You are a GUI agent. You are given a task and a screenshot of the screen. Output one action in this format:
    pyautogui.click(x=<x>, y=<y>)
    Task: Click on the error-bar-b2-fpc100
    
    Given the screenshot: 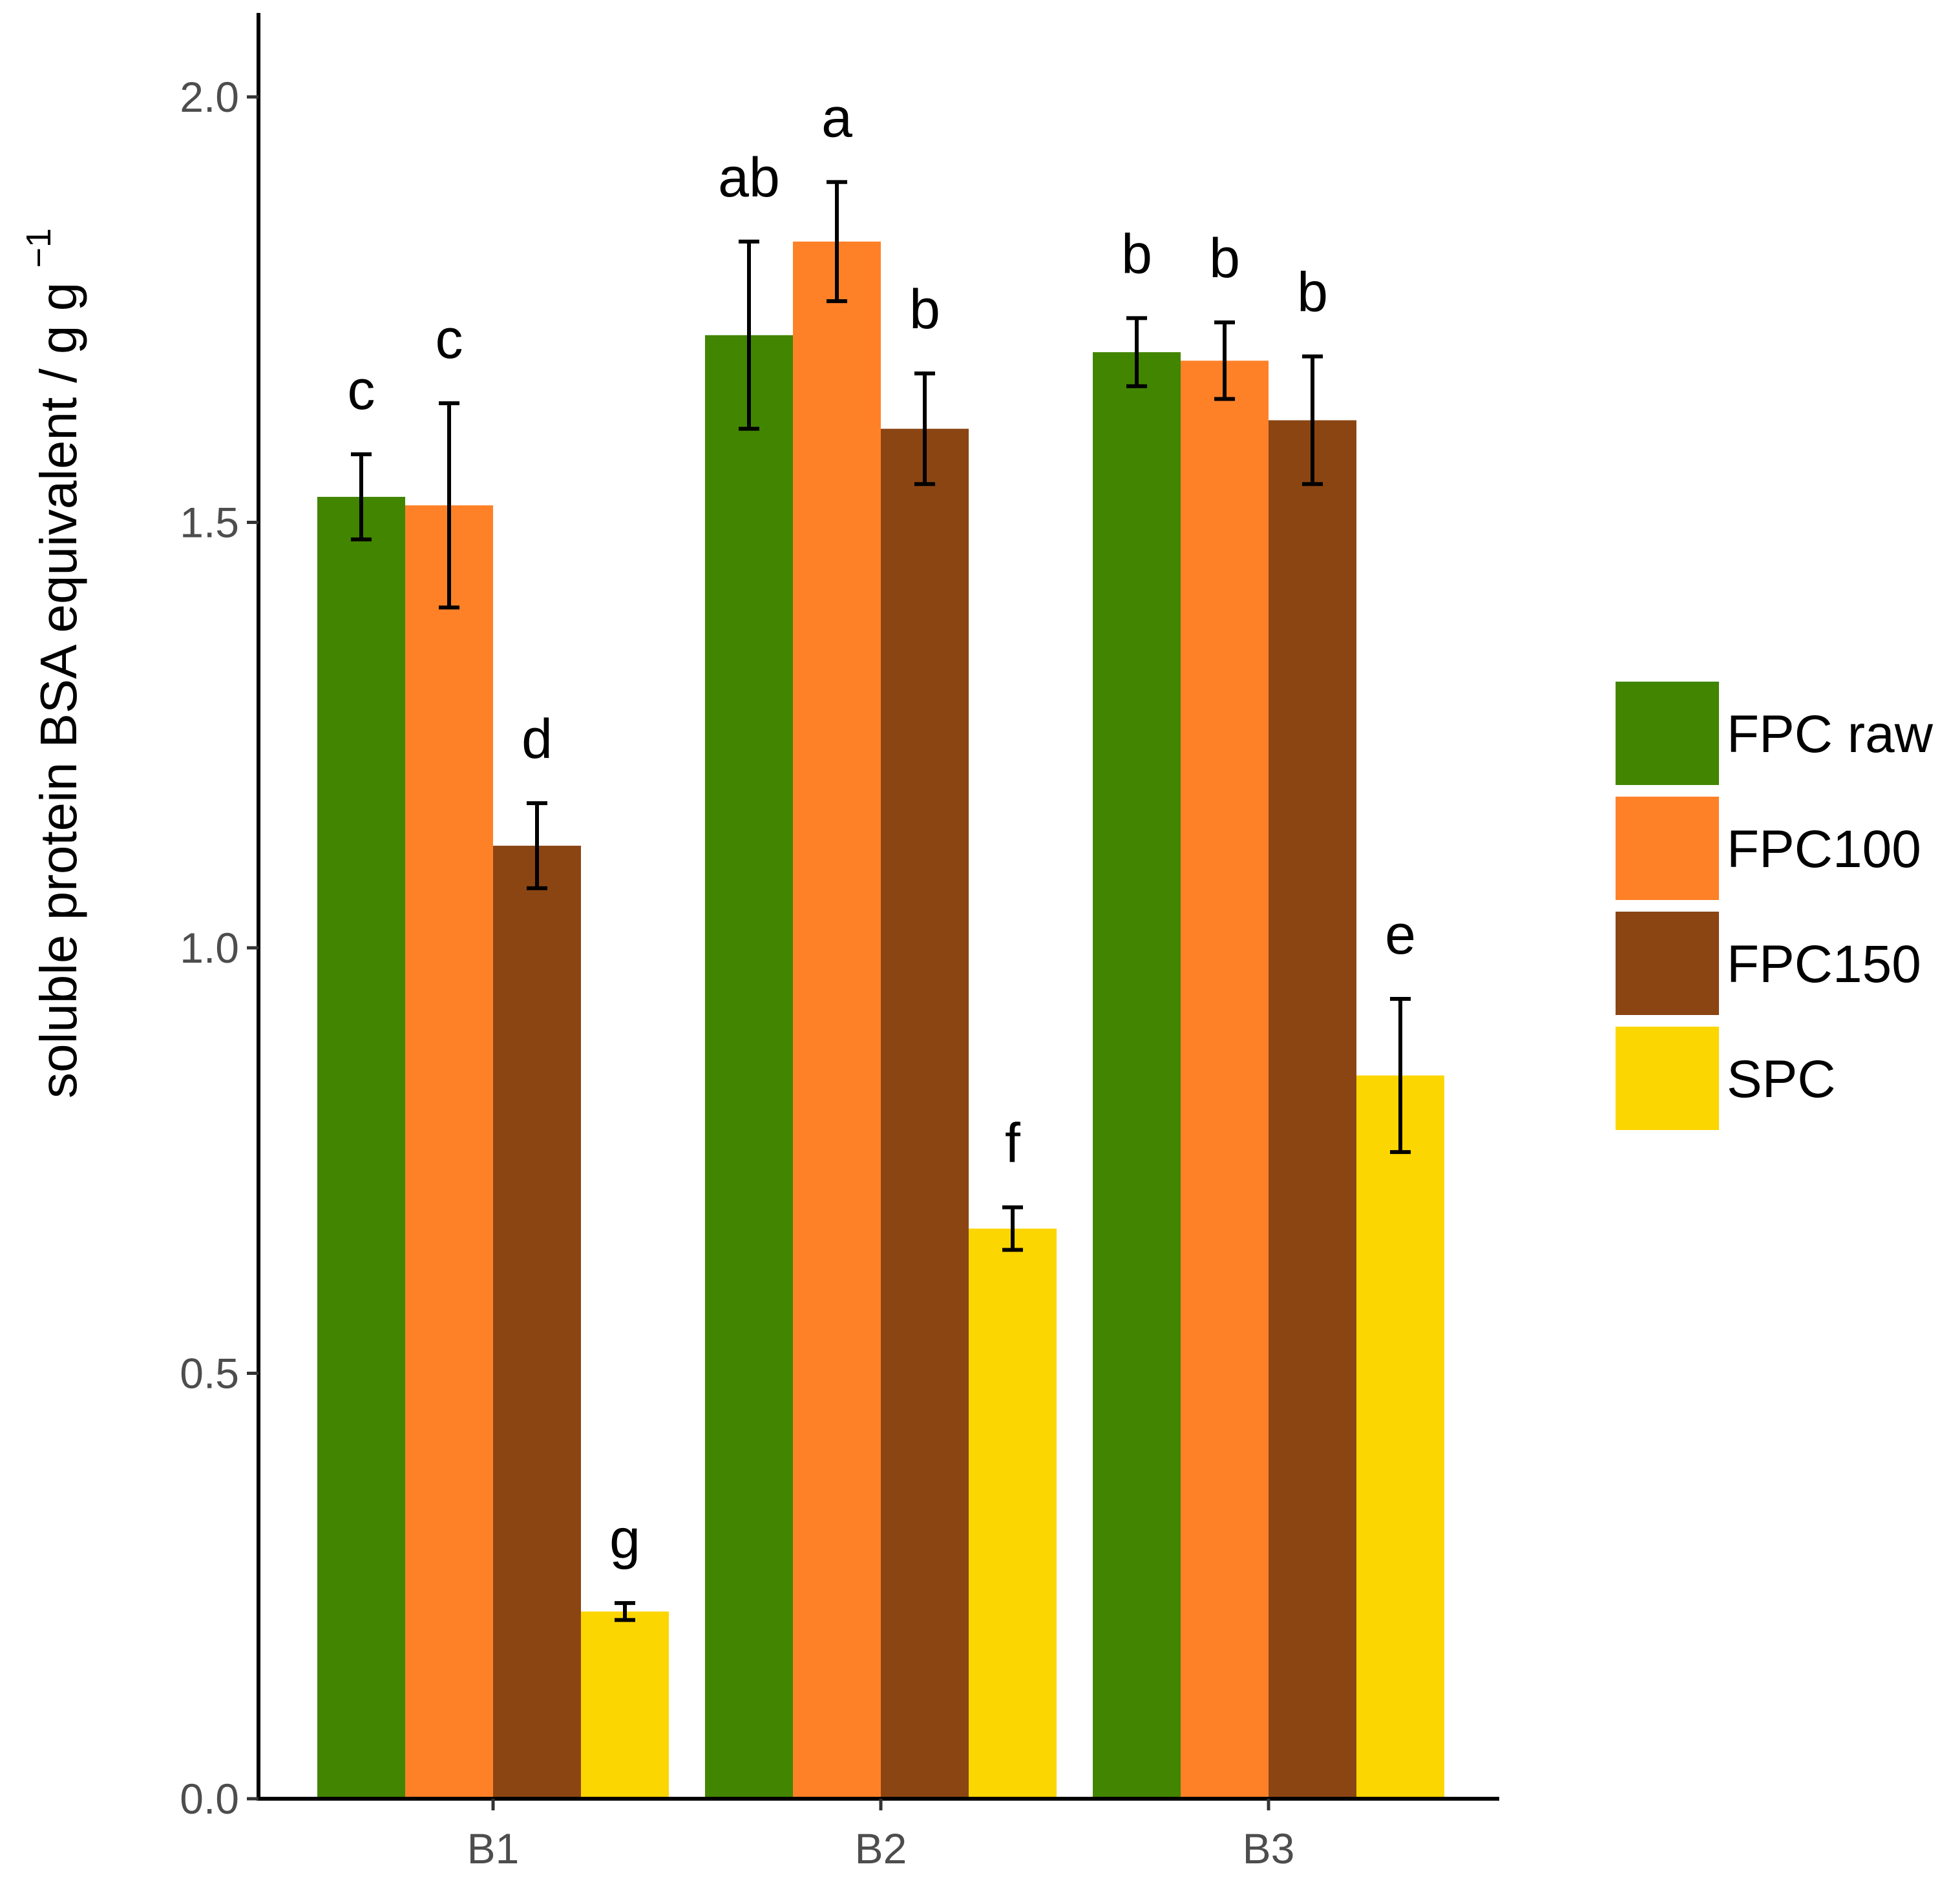 What is the action you would take?
    pyautogui.click(x=837, y=242)
    